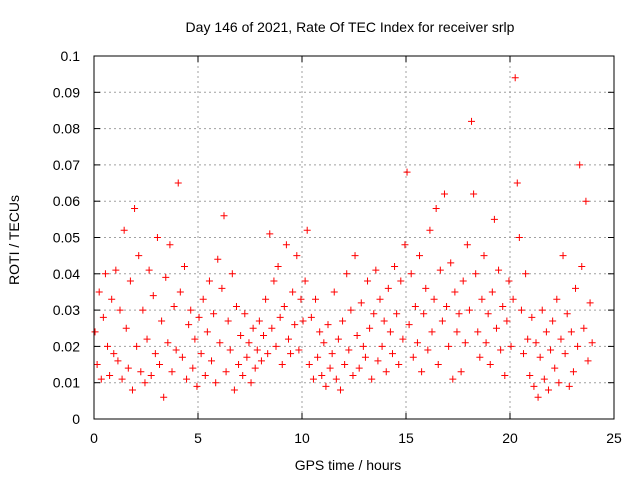 This screenshot has width=640, height=480. What do you see at coordinates (66, 274) in the screenshot?
I see `y-tick-label: 0.04` at bounding box center [66, 274].